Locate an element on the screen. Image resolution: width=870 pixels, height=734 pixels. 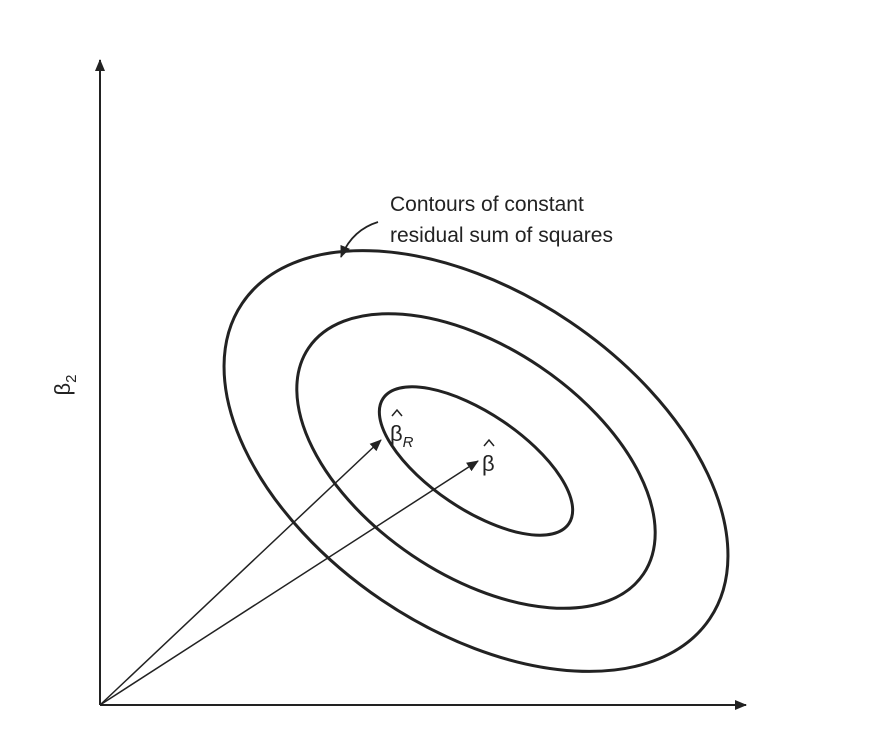
y-axis-label-subscript: 2 is located at coordinates (71, 379).